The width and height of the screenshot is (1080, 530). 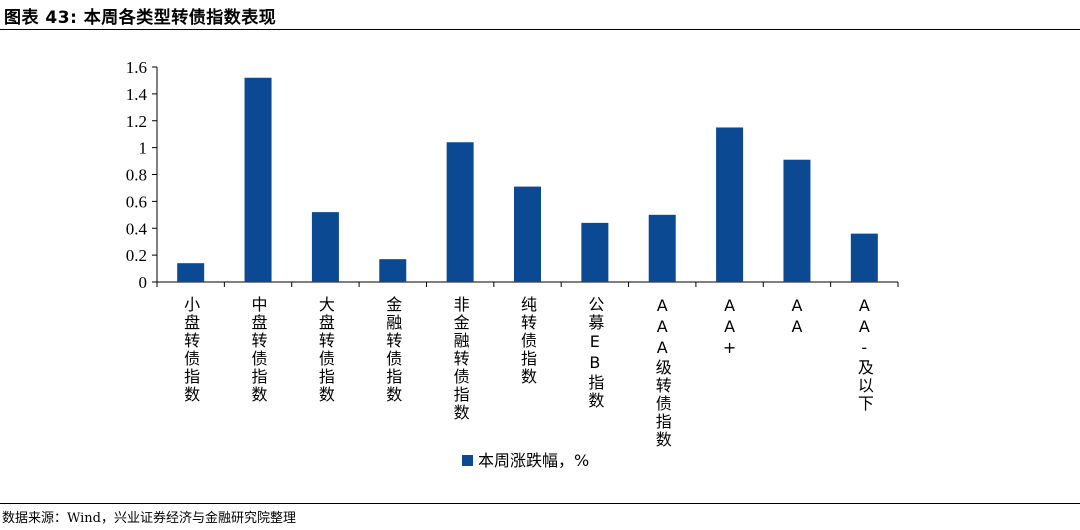 I want to click on y-tick-label: 1.2, so click(x=136, y=121).